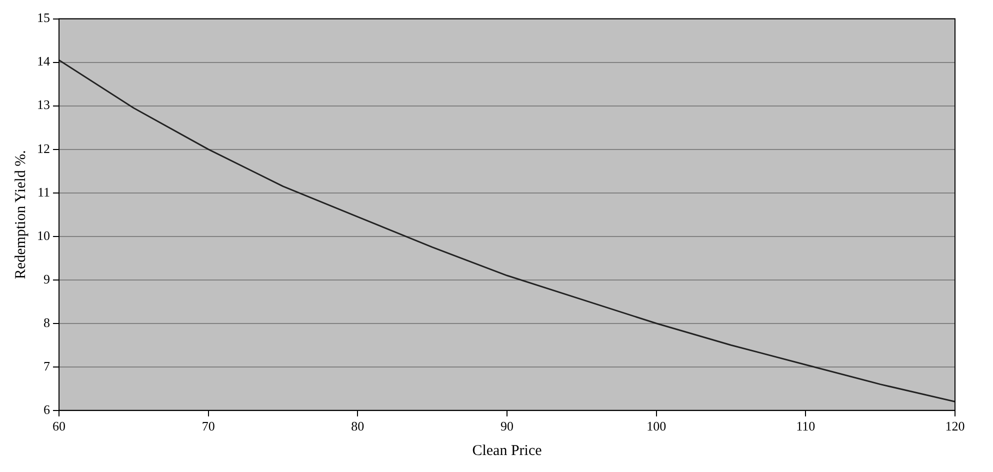  What do you see at coordinates (208, 426) in the screenshot?
I see `x-tick-label: 70` at bounding box center [208, 426].